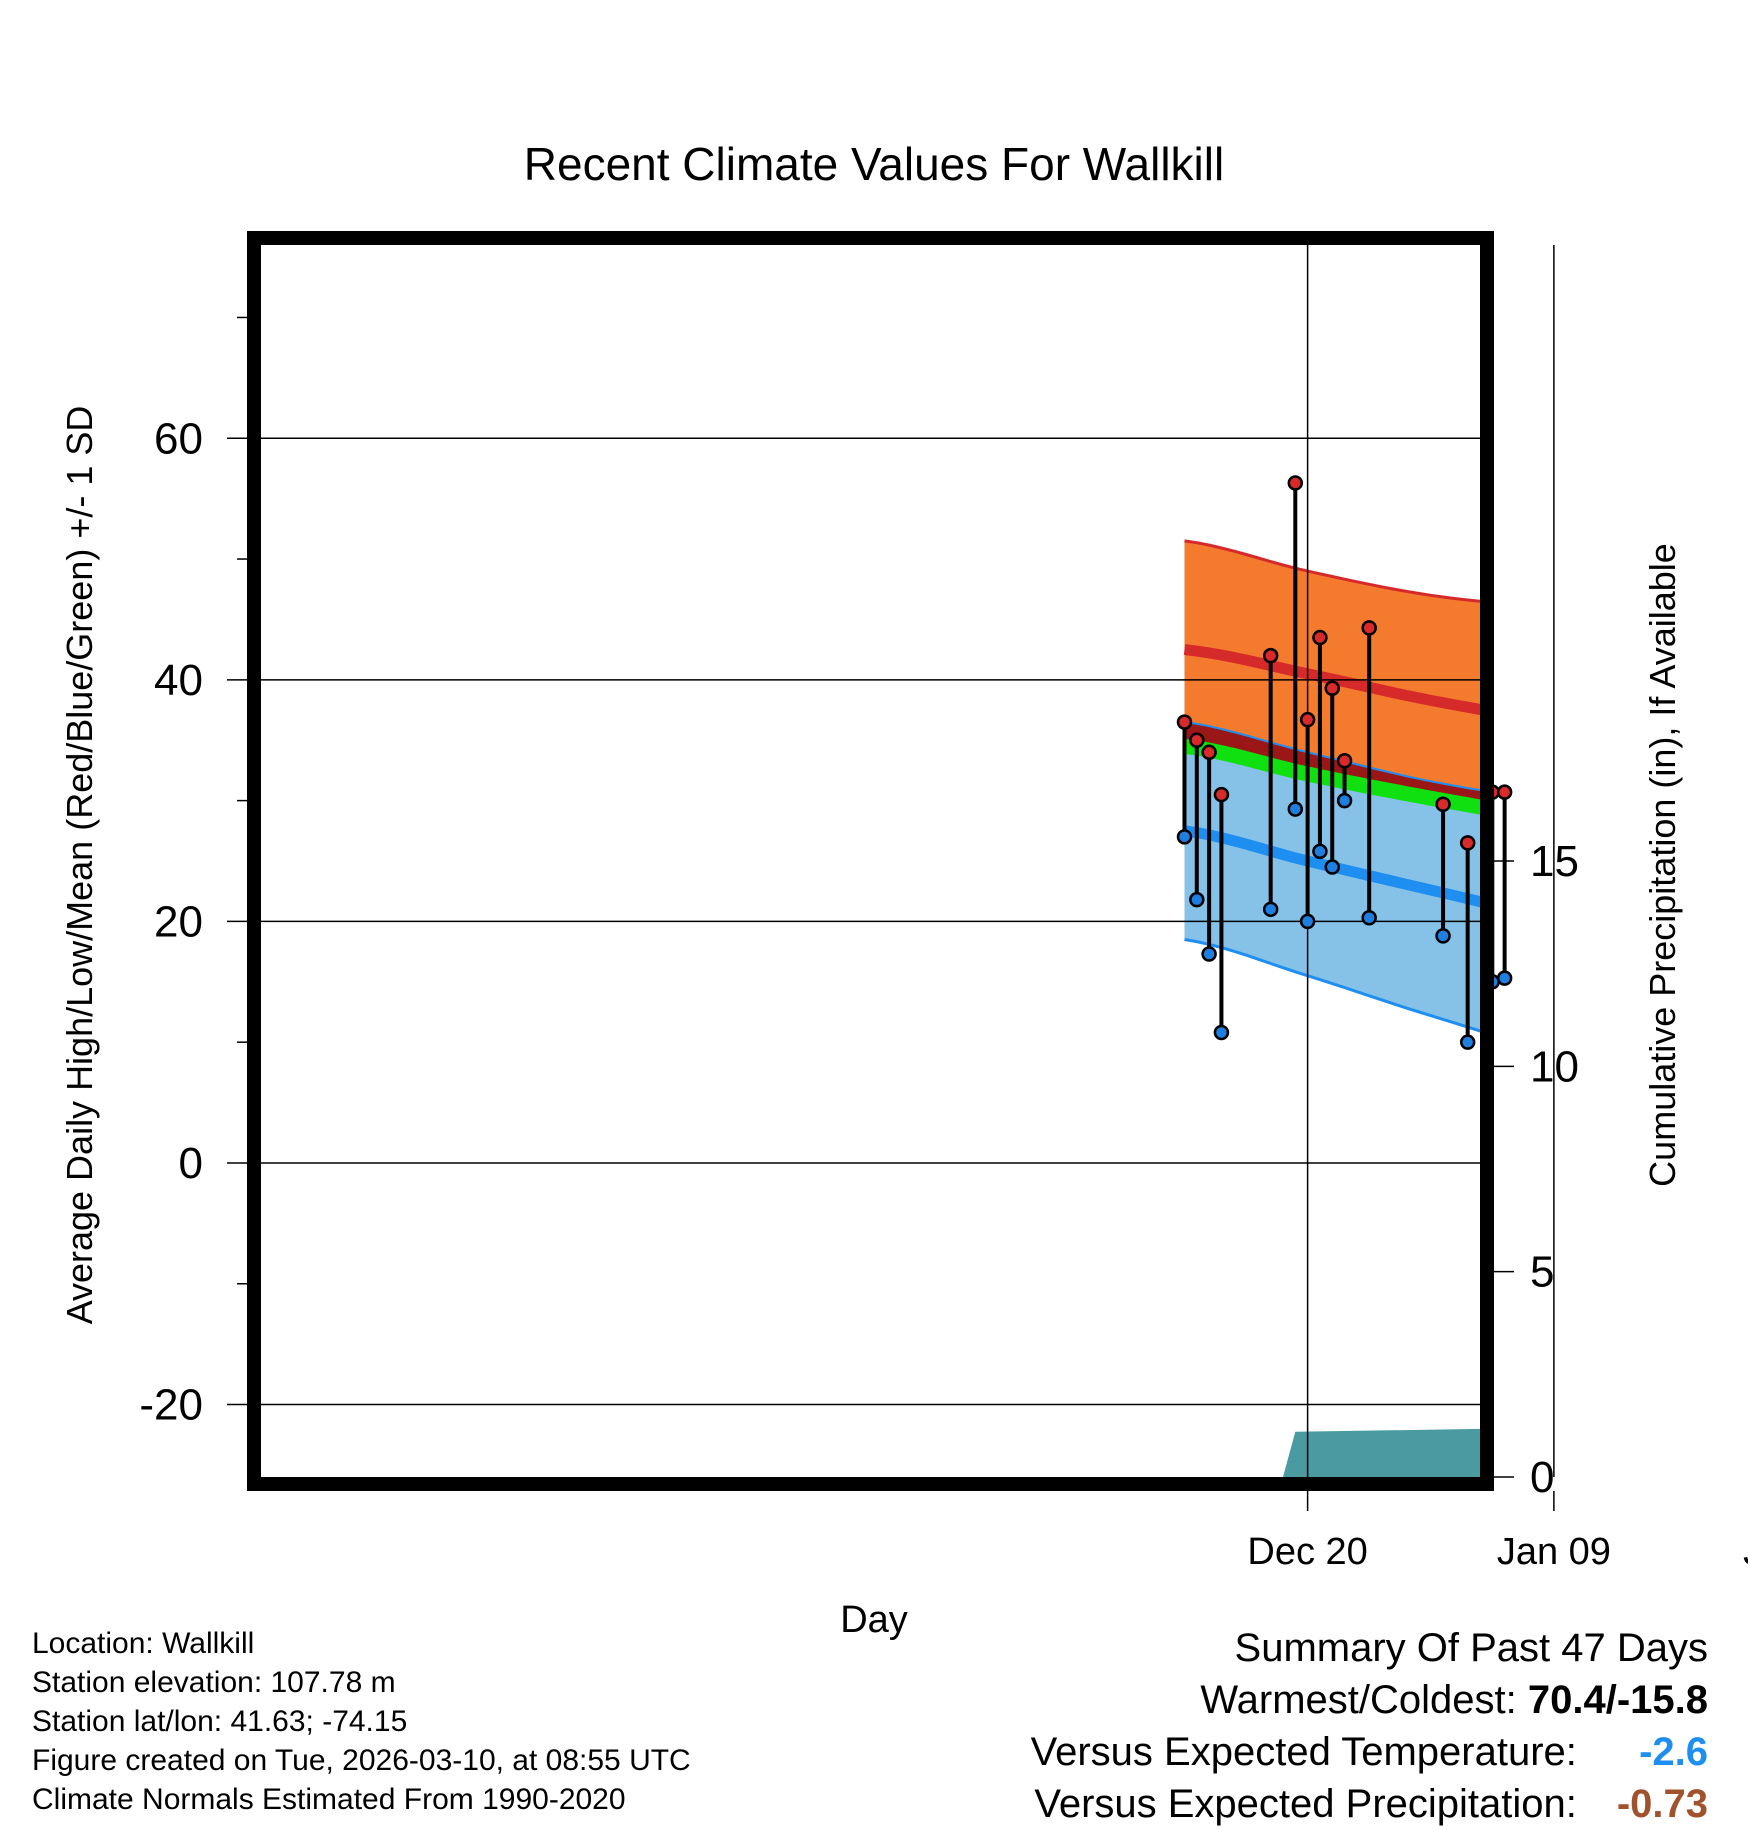  Describe the element at coordinates (1618, 1700) in the screenshot. I see `warmest-coldest-value: 70.4/-15.8` at that location.